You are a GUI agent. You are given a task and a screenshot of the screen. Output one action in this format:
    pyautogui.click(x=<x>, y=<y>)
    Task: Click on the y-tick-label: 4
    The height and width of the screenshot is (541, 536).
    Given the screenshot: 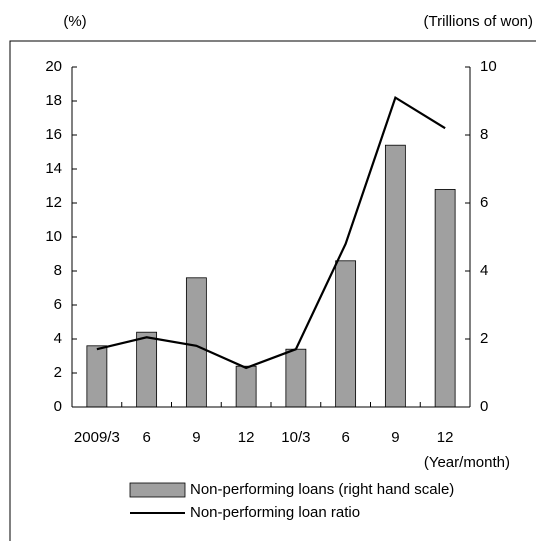 What is the action you would take?
    pyautogui.click(x=58, y=338)
    